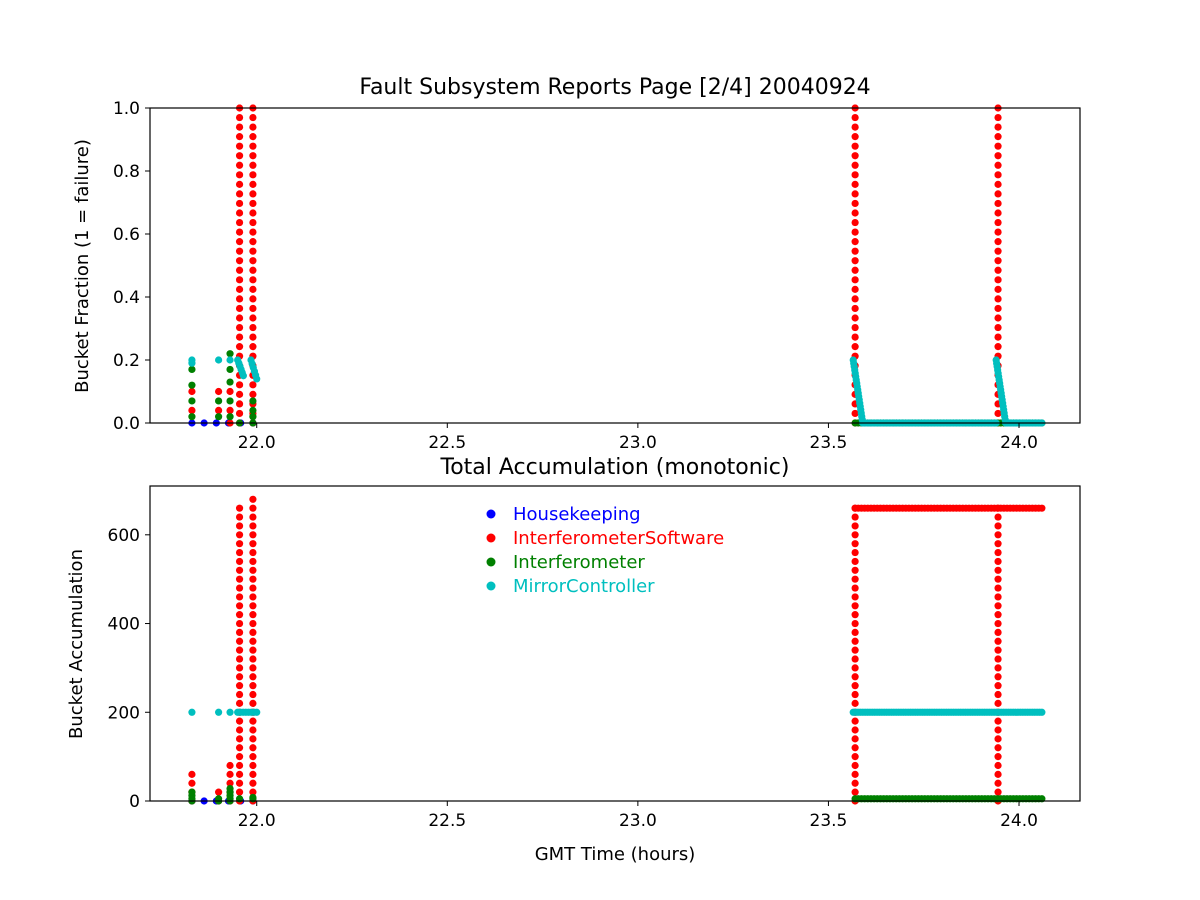 The height and width of the screenshot is (900, 1200). Describe the element at coordinates (491, 514) in the screenshot. I see `legend-marker-housekeeping` at that location.